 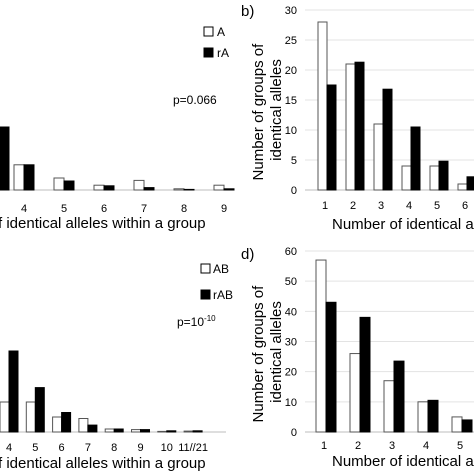 What do you see at coordinates (167, 448) in the screenshot?
I see `panel-c-xtick-label: 10` at bounding box center [167, 448].